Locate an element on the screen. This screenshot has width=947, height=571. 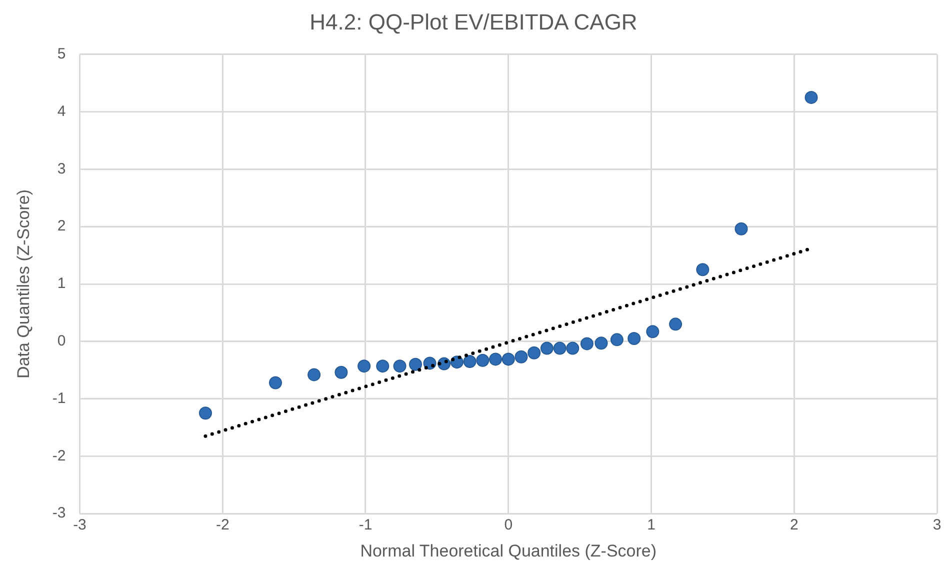
y-tick-label: 3 is located at coordinates (61, 169).